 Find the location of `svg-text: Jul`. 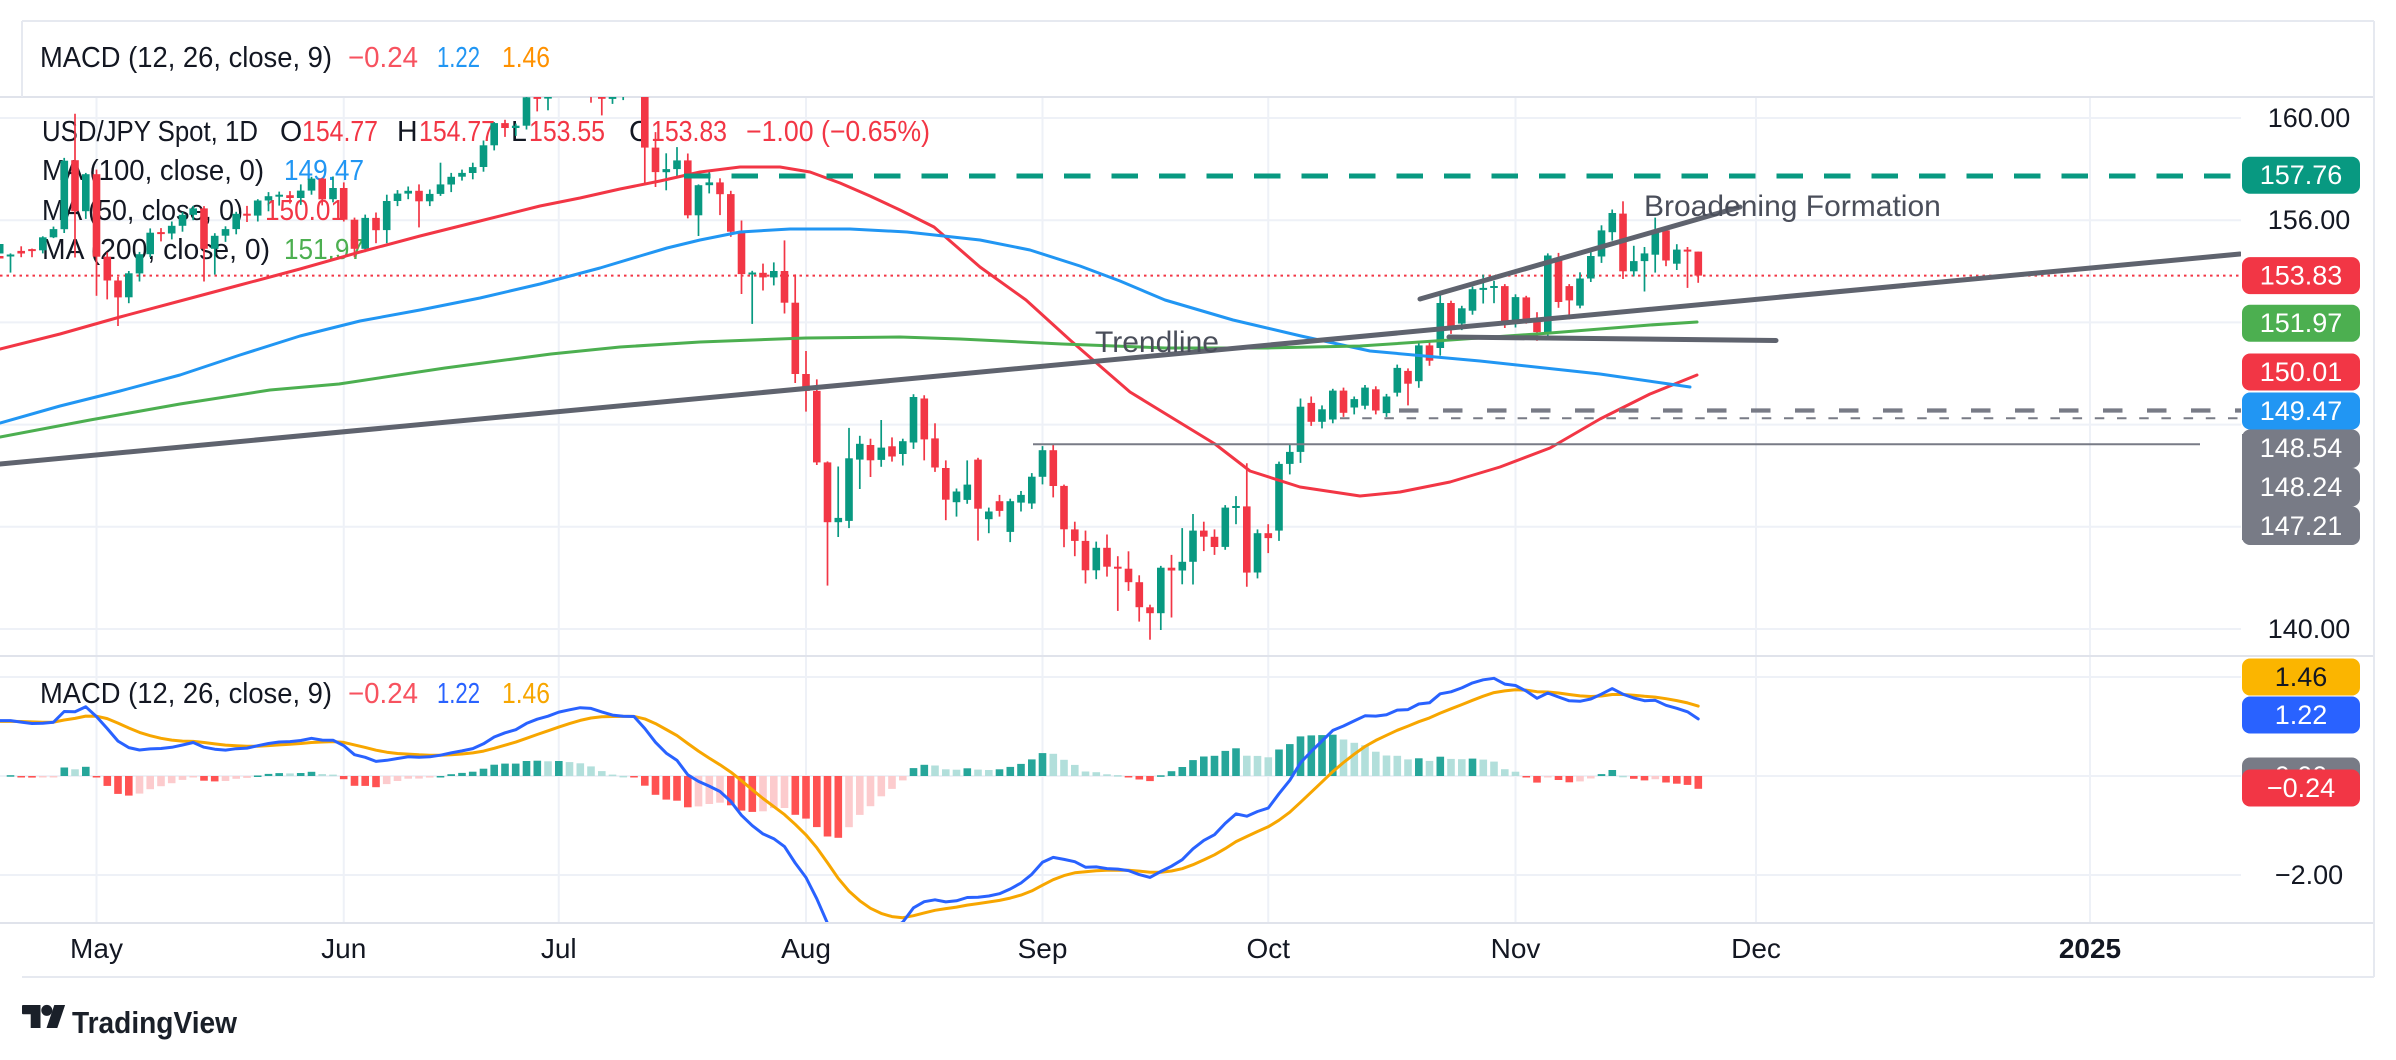

svg-text: Jul is located at coordinates (559, 948).